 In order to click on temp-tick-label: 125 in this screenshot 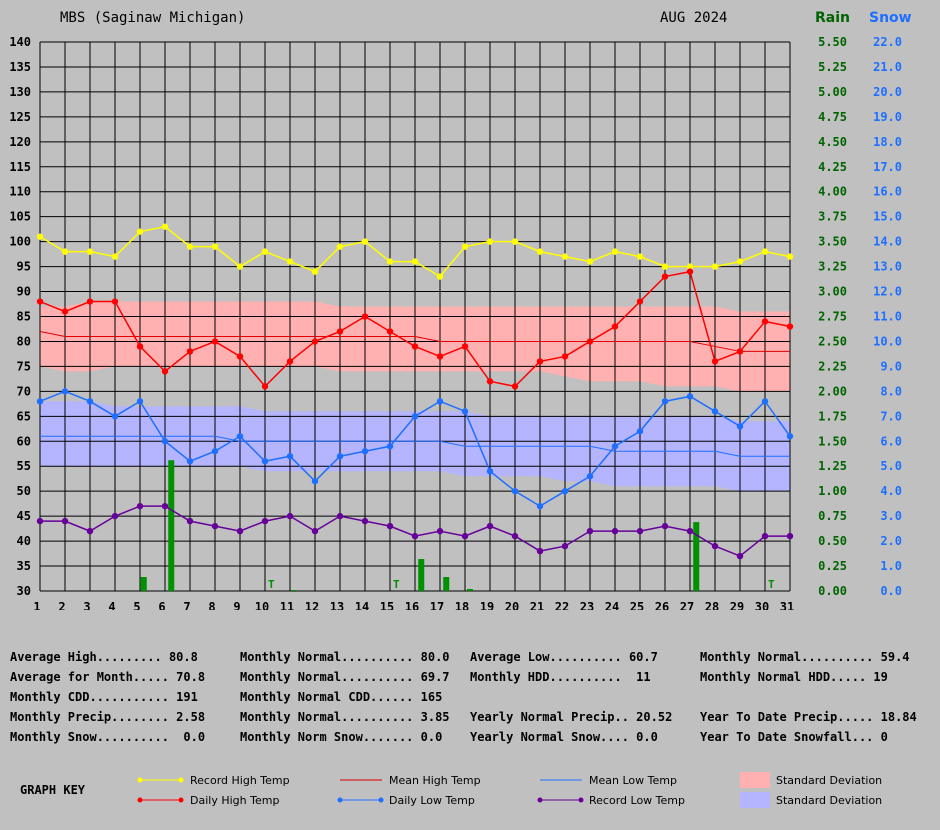, I will do `click(20, 117)`.